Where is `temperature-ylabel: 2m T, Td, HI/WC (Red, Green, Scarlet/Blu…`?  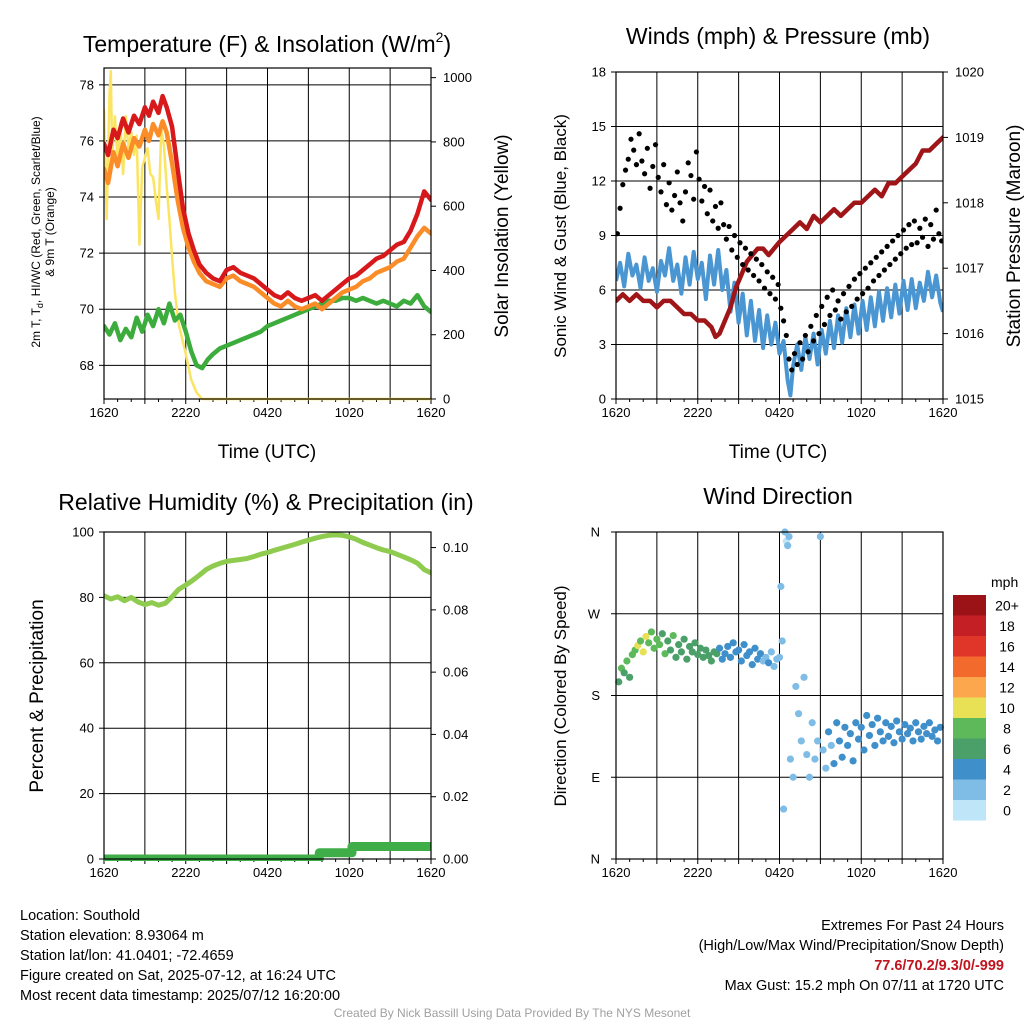
temperature-ylabel: 2m T, Td, HI/WC (Red, Green, Scarlet/Blu… is located at coordinates (43, 231).